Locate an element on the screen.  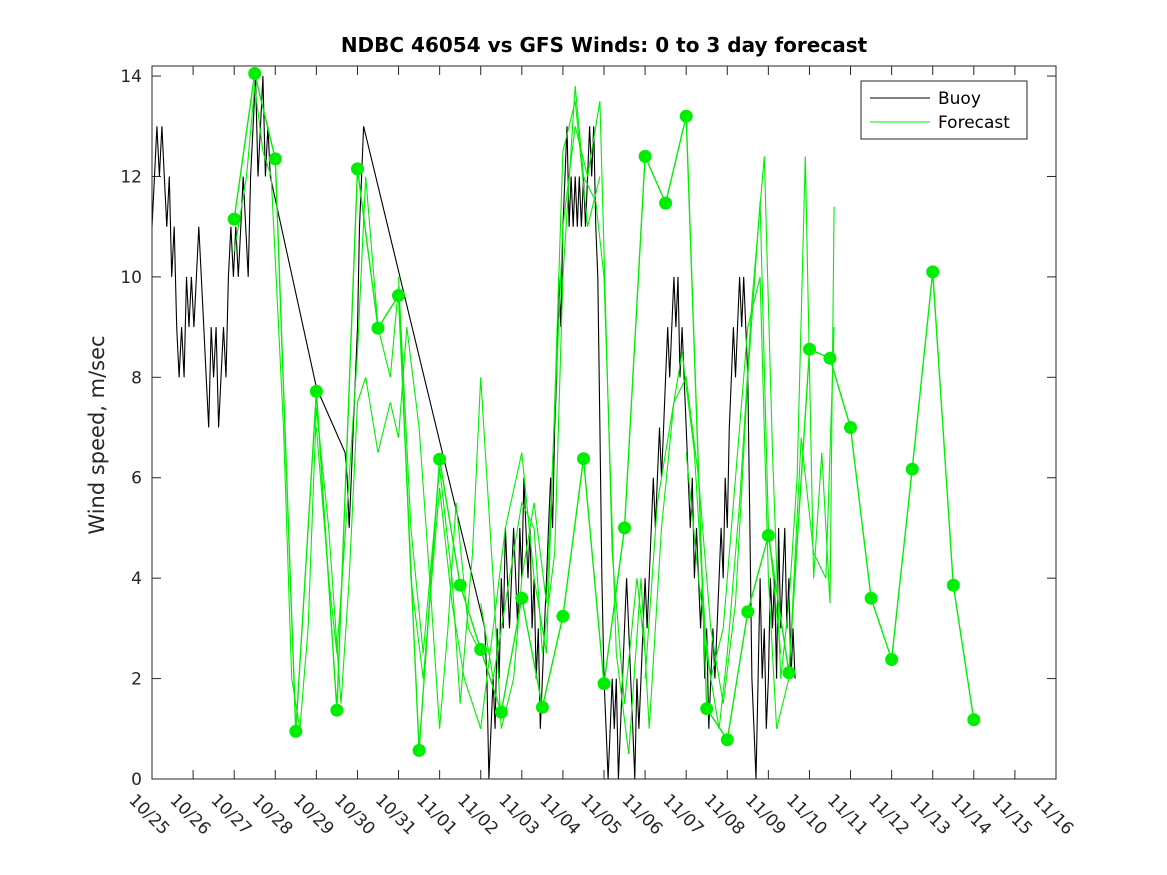
x-tick-label: 11/05 is located at coordinates (600, 814).